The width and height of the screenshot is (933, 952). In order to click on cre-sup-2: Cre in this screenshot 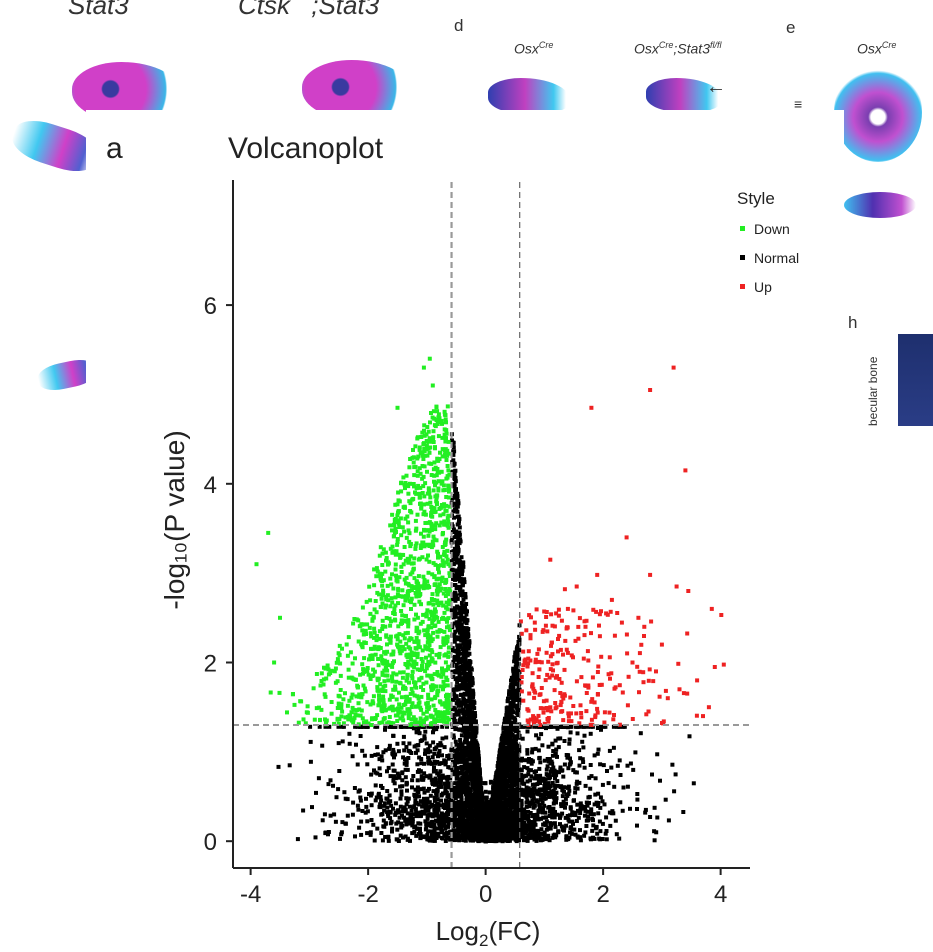, I will do `click(666, 45)`.